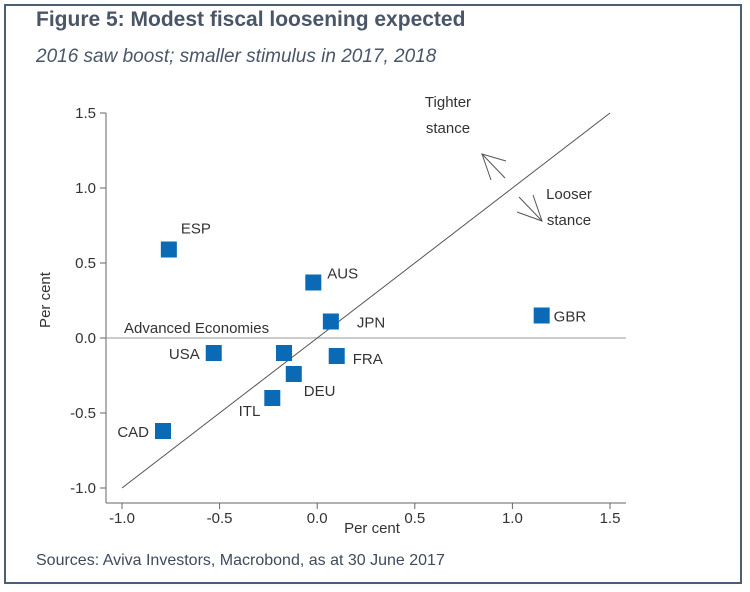  What do you see at coordinates (184, 354) in the screenshot?
I see `point-label: USA` at bounding box center [184, 354].